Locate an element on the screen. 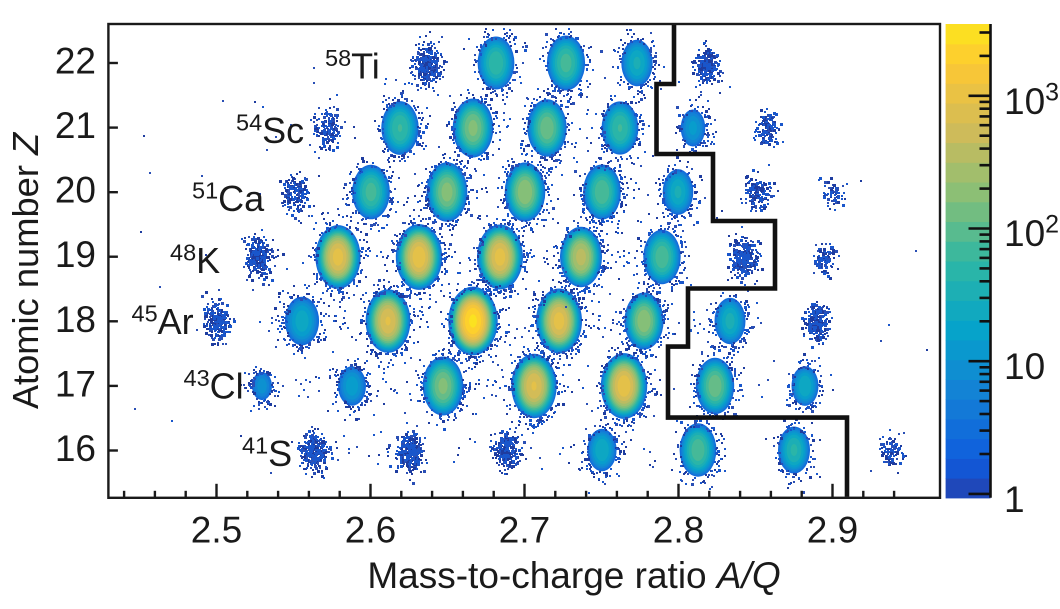 This screenshot has height=609, width=1060. svg-text: 2.7 is located at coordinates (524, 530).